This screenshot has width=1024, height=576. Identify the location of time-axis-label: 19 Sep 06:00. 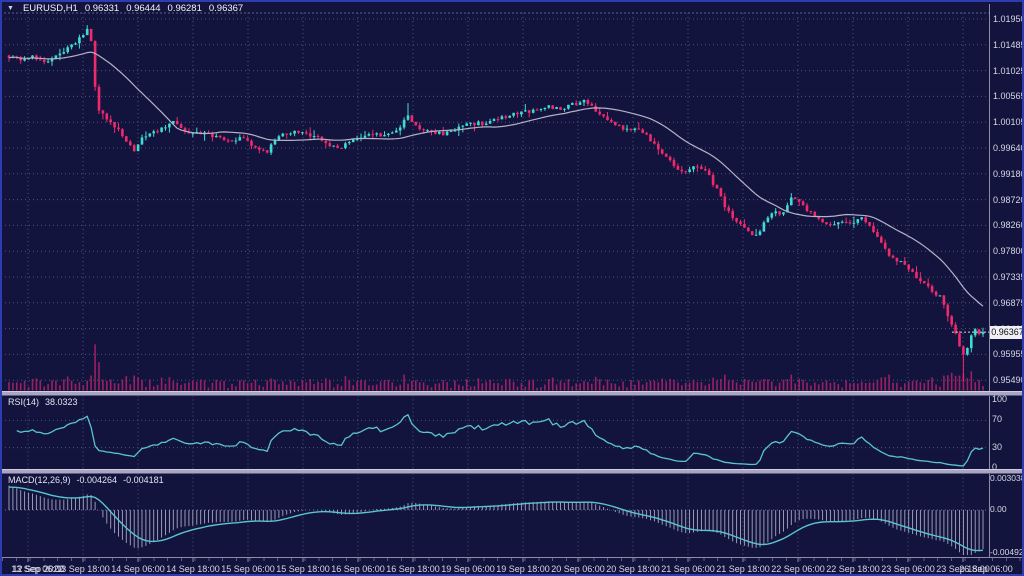
(468, 569).